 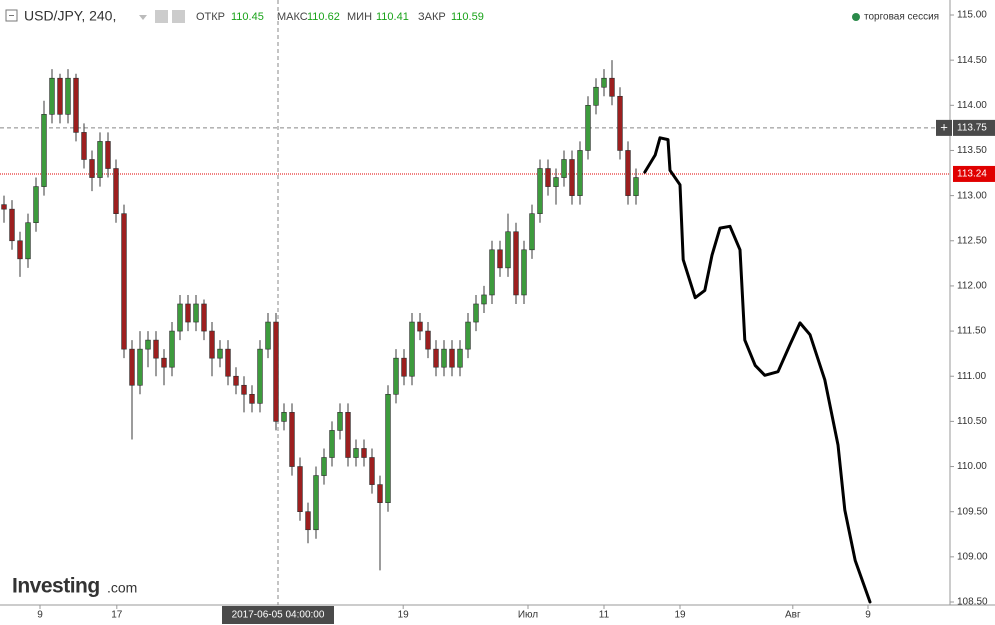 What do you see at coordinates (528, 615) in the screenshot?
I see `x-tick-label: Июл` at bounding box center [528, 615].